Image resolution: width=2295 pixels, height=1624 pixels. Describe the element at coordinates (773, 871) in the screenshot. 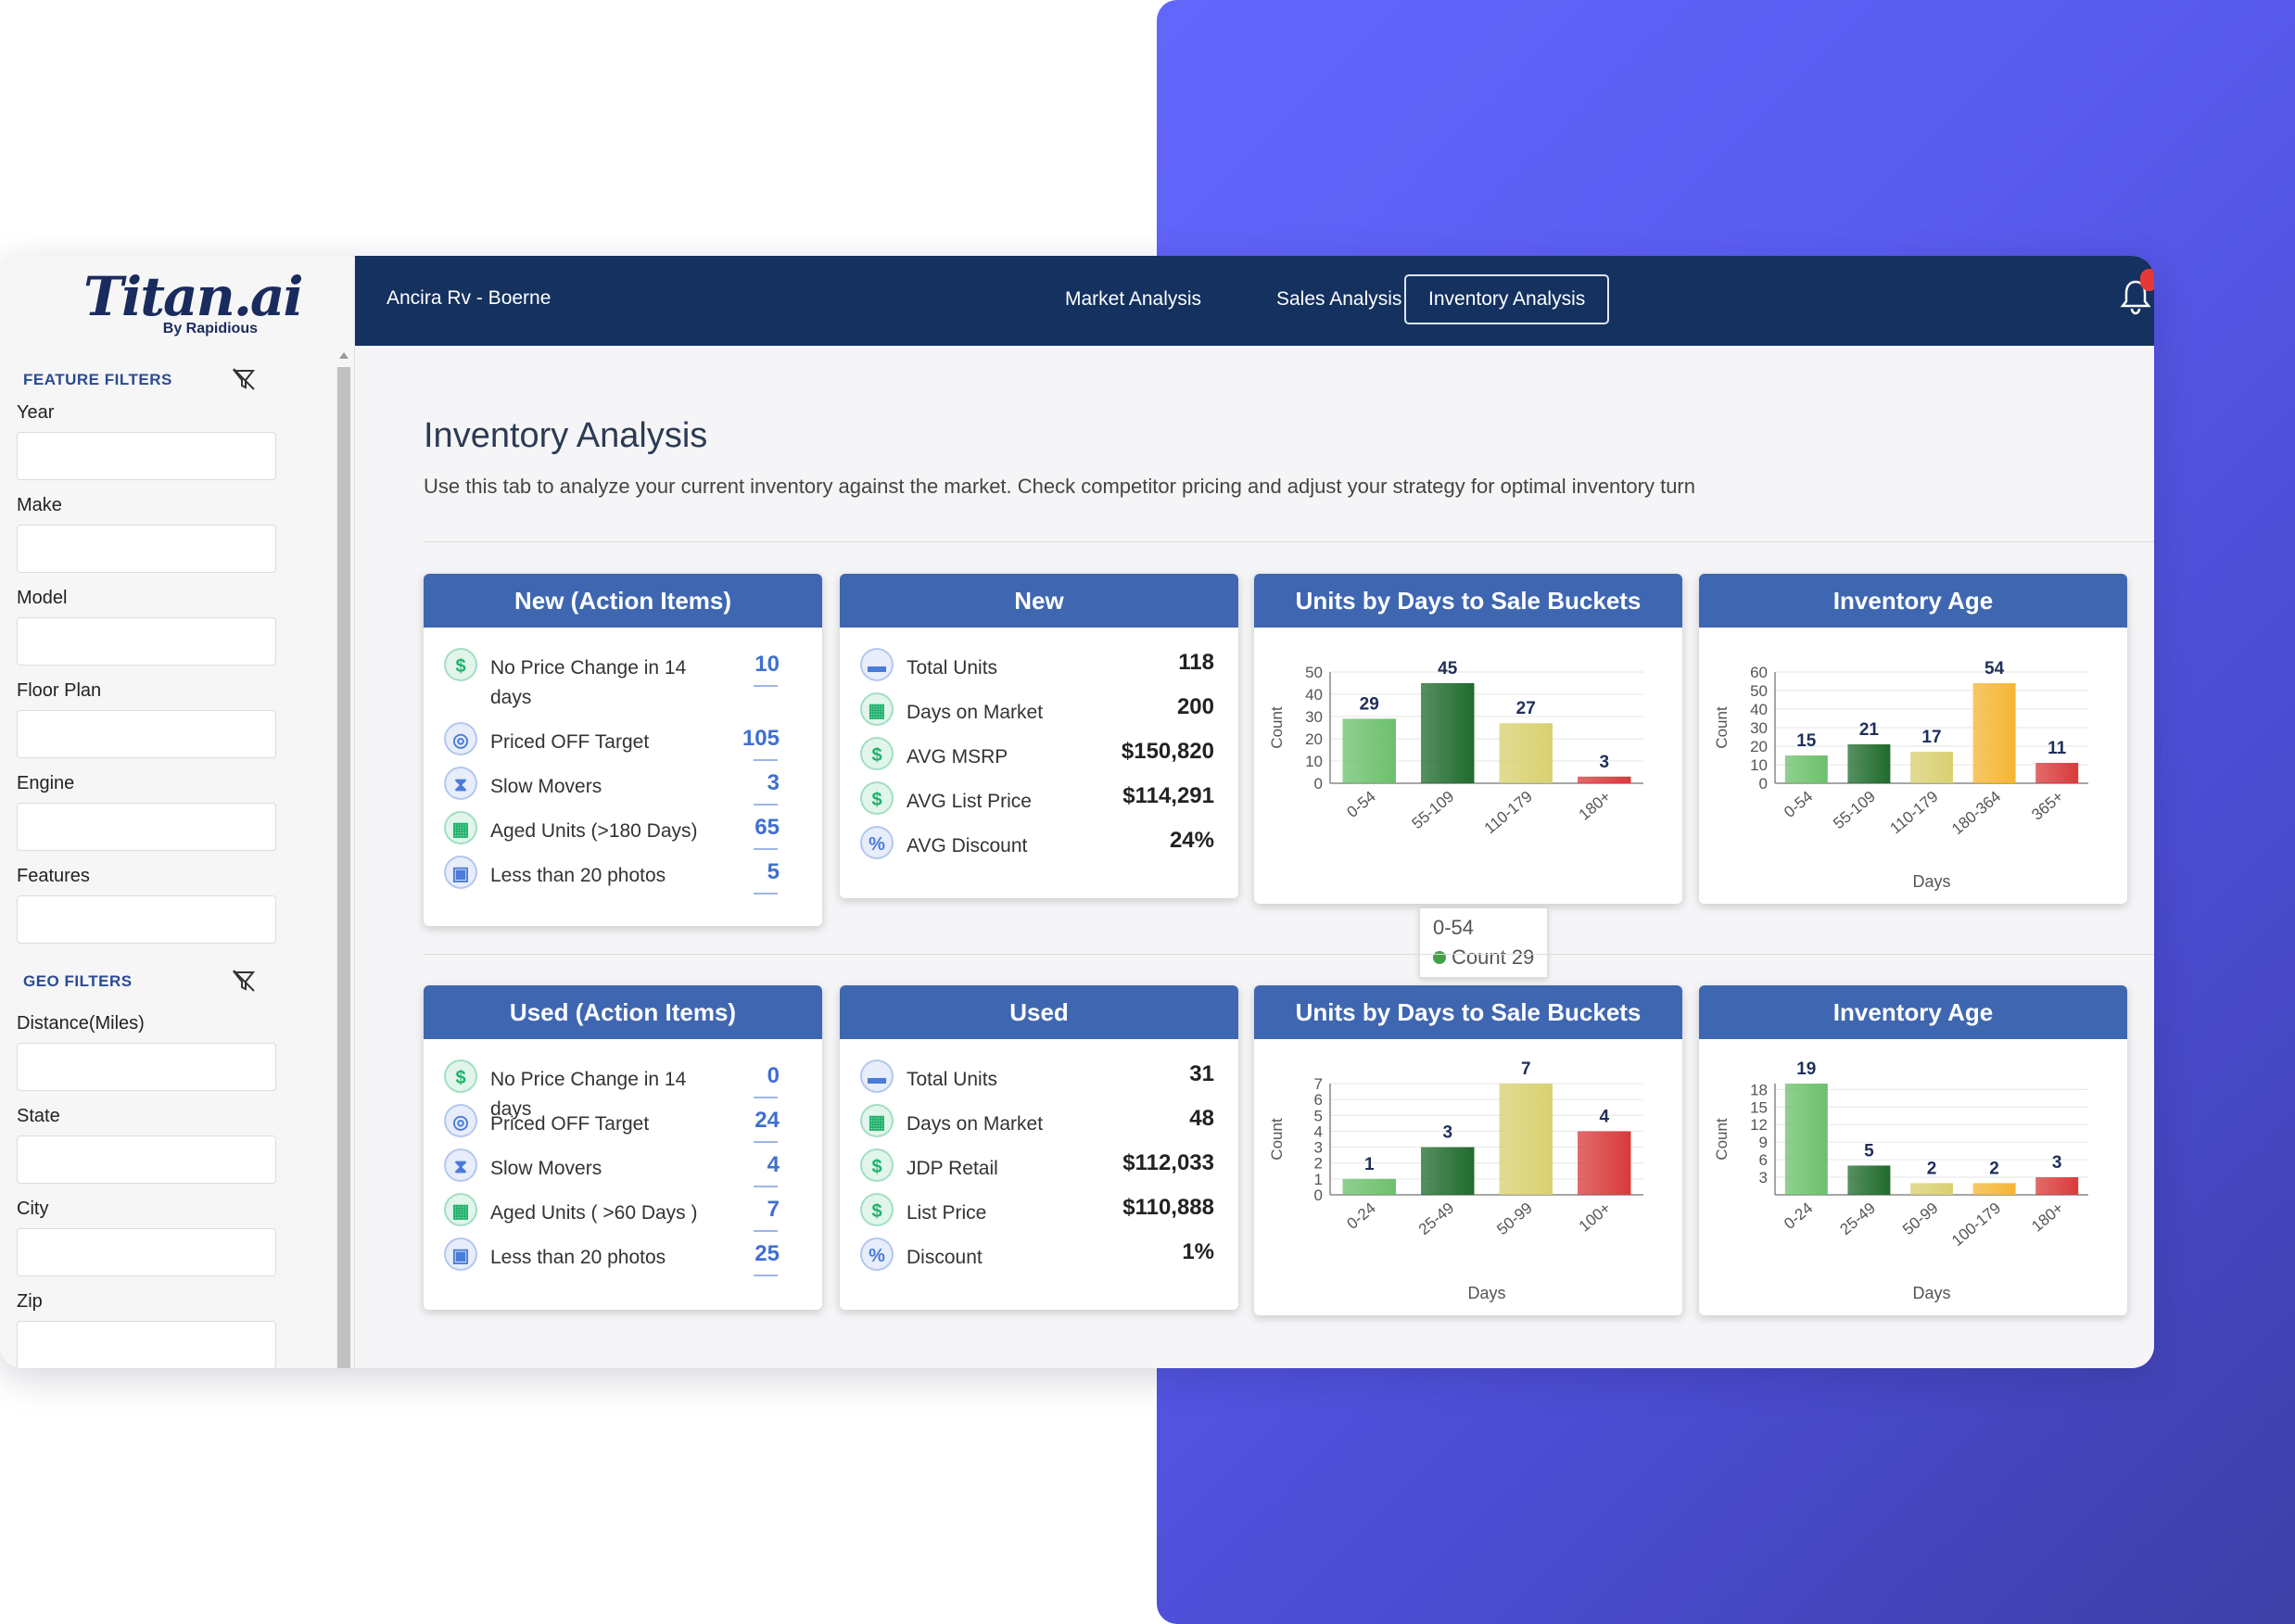

I see `metric-value: 5` at that location.